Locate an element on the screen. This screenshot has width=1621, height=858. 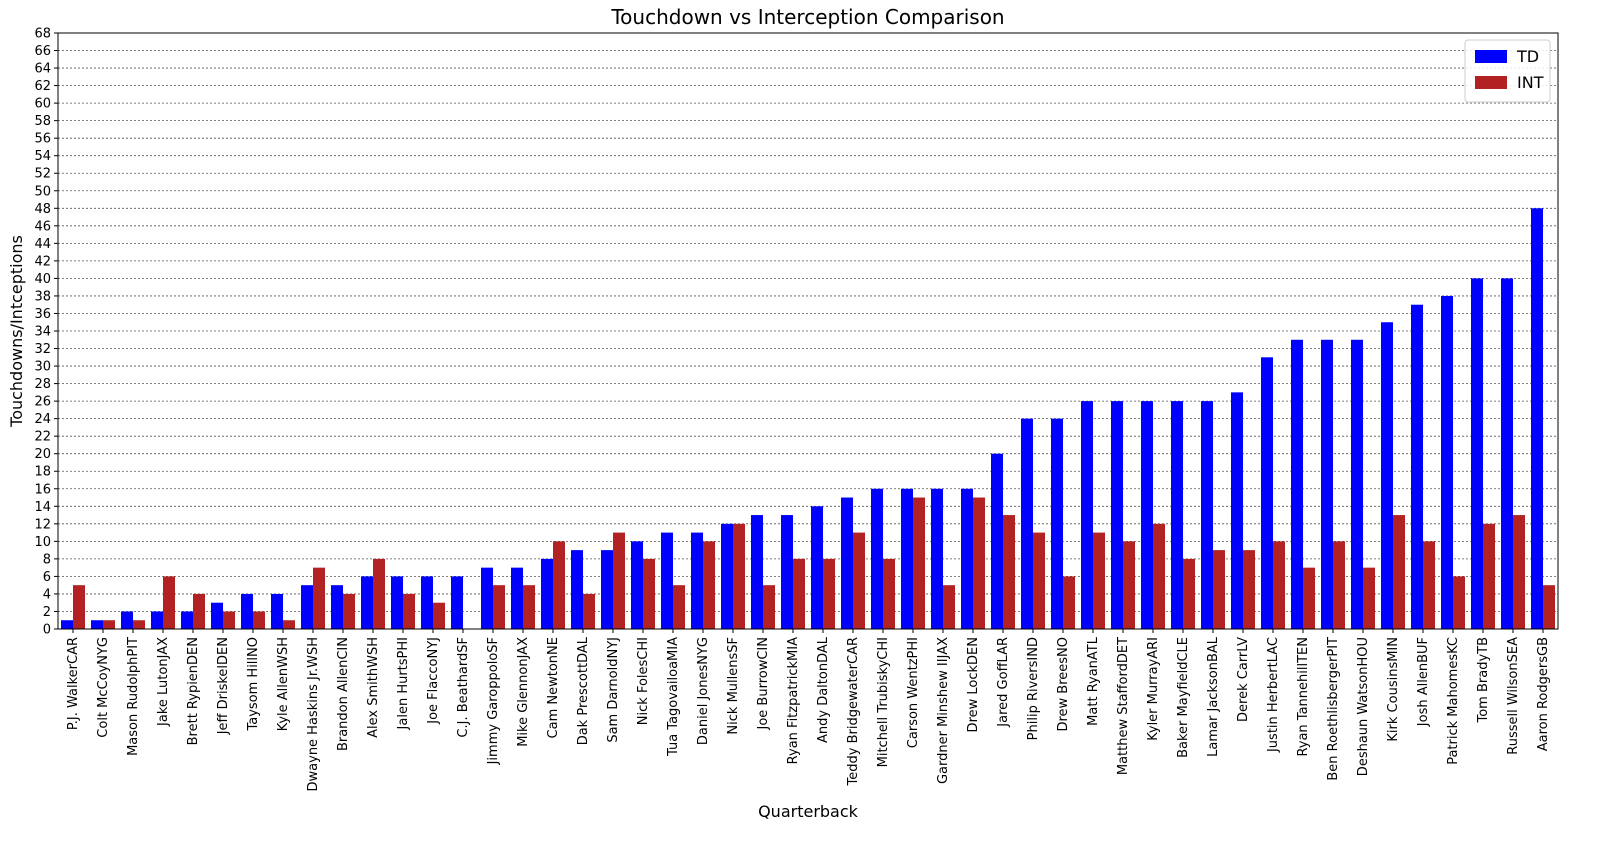
y-tick-label: 24 is located at coordinates (42, 419).